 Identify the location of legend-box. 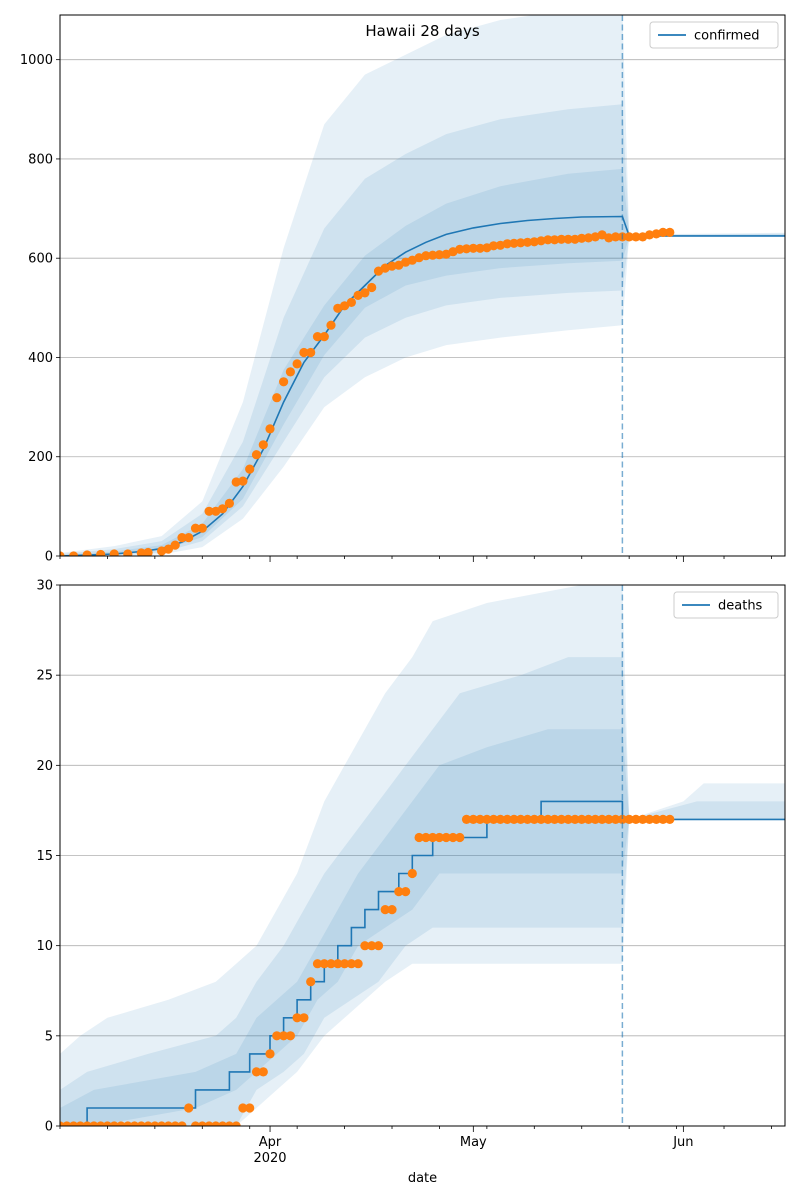
(714, 35).